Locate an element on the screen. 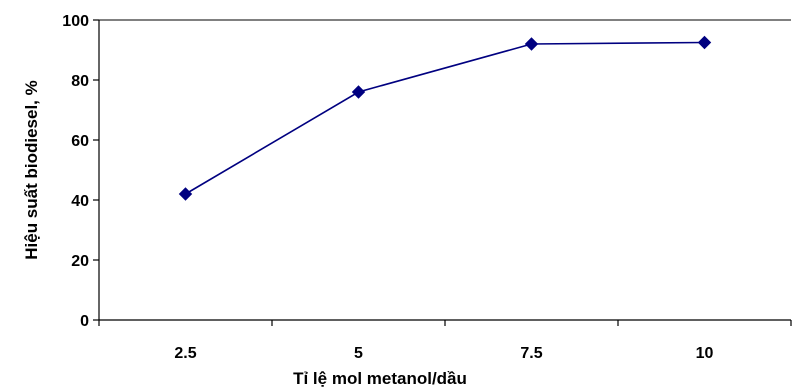 The image size is (801, 387). x-tick-label: 5 is located at coordinates (358, 353).